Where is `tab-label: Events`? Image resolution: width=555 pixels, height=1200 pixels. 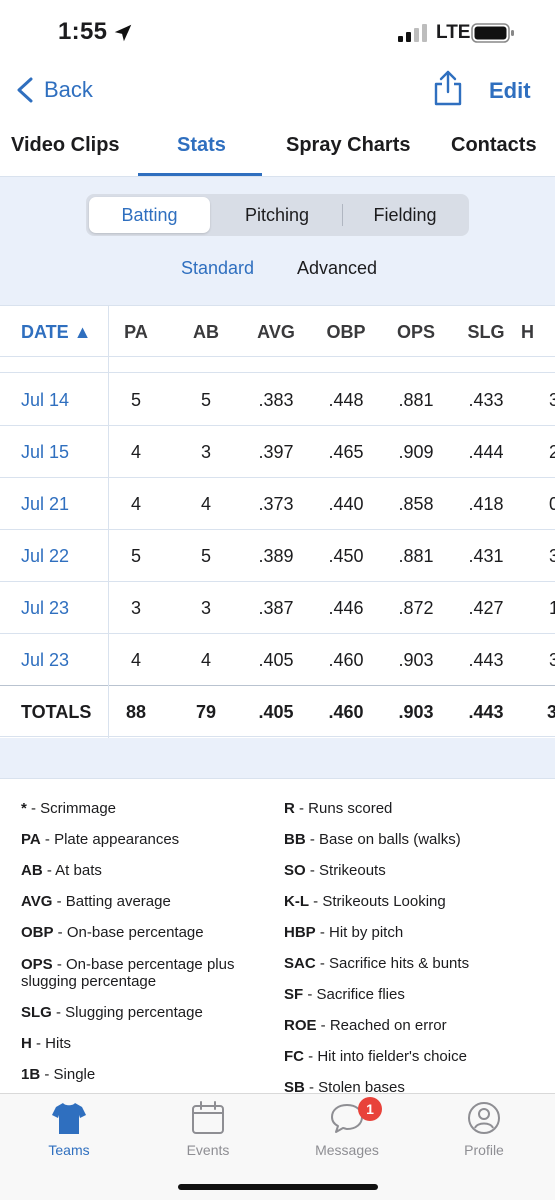
tab-label: Events is located at coordinates (208, 1150).